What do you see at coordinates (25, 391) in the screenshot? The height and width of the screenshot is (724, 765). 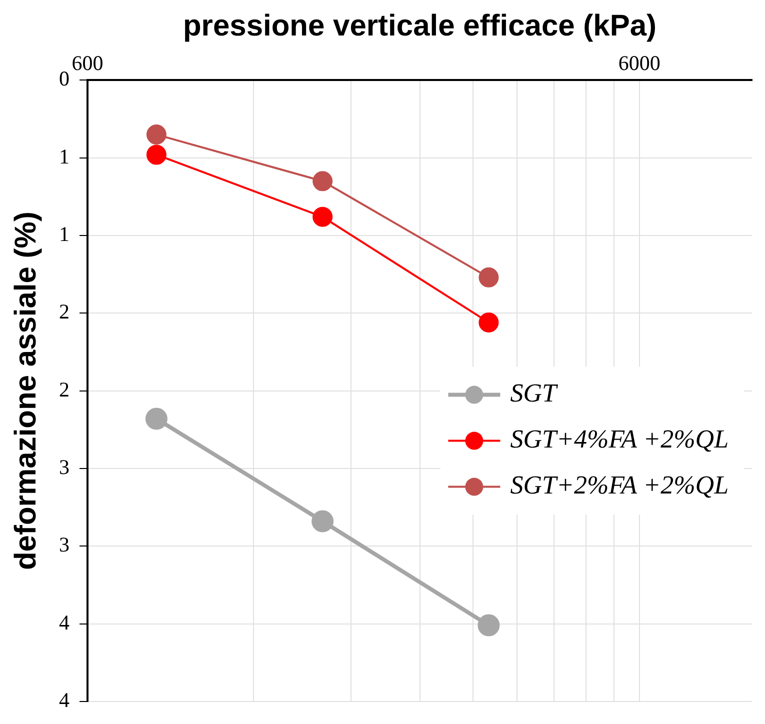 I see `y-axis-title: deformazione assiale (%)` at bounding box center [25, 391].